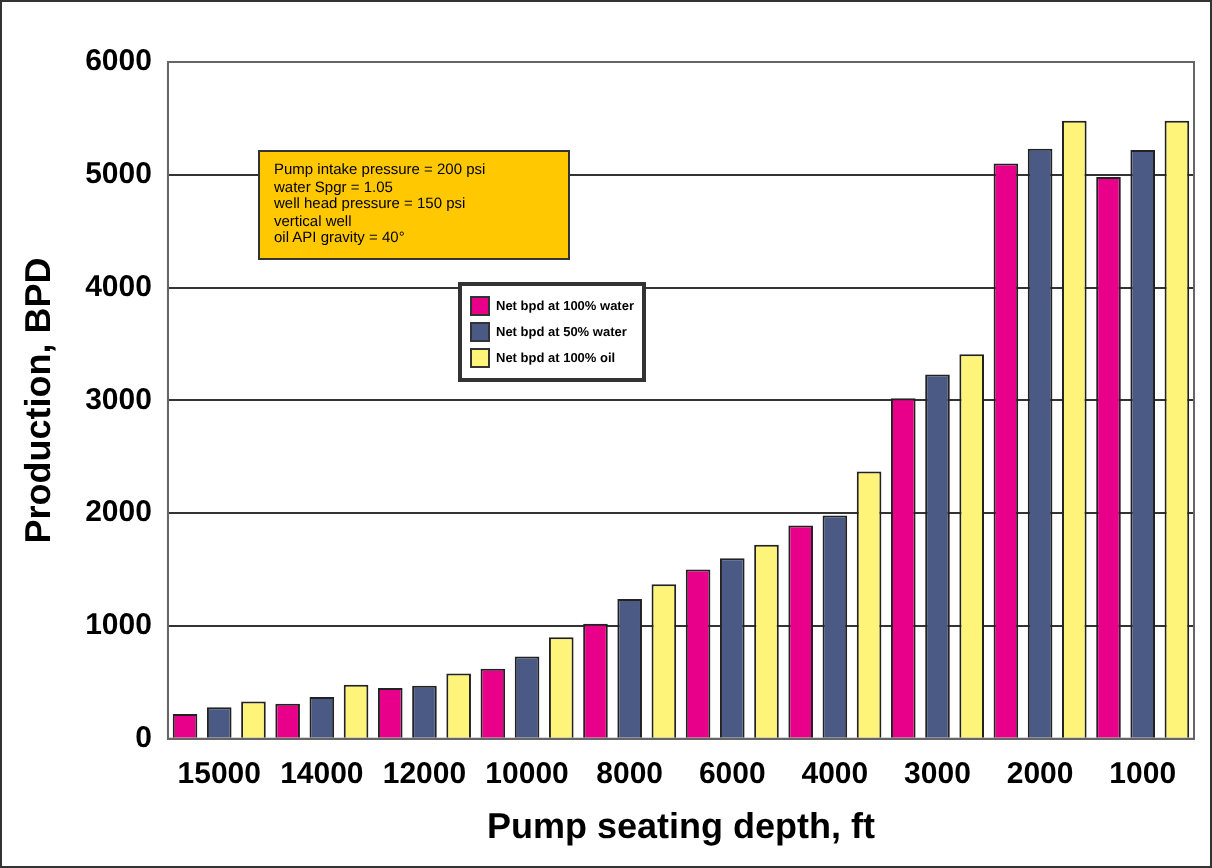 The width and height of the screenshot is (1212, 868). Describe the element at coordinates (680, 826) in the screenshot. I see `x-axis-title: Pump seating depth, ft` at that location.